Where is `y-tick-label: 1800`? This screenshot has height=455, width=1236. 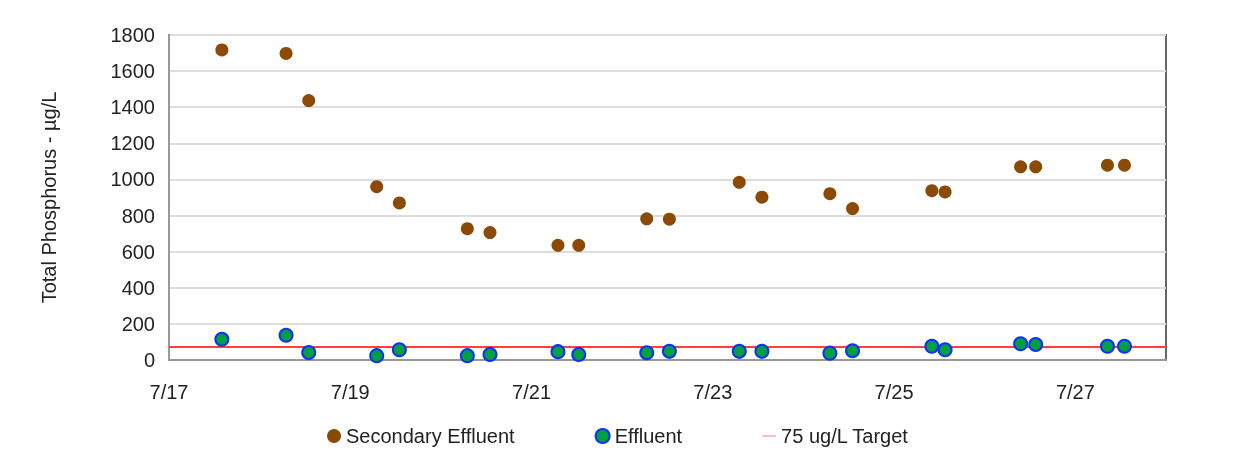 y-tick-label: 1800 is located at coordinates (132, 35).